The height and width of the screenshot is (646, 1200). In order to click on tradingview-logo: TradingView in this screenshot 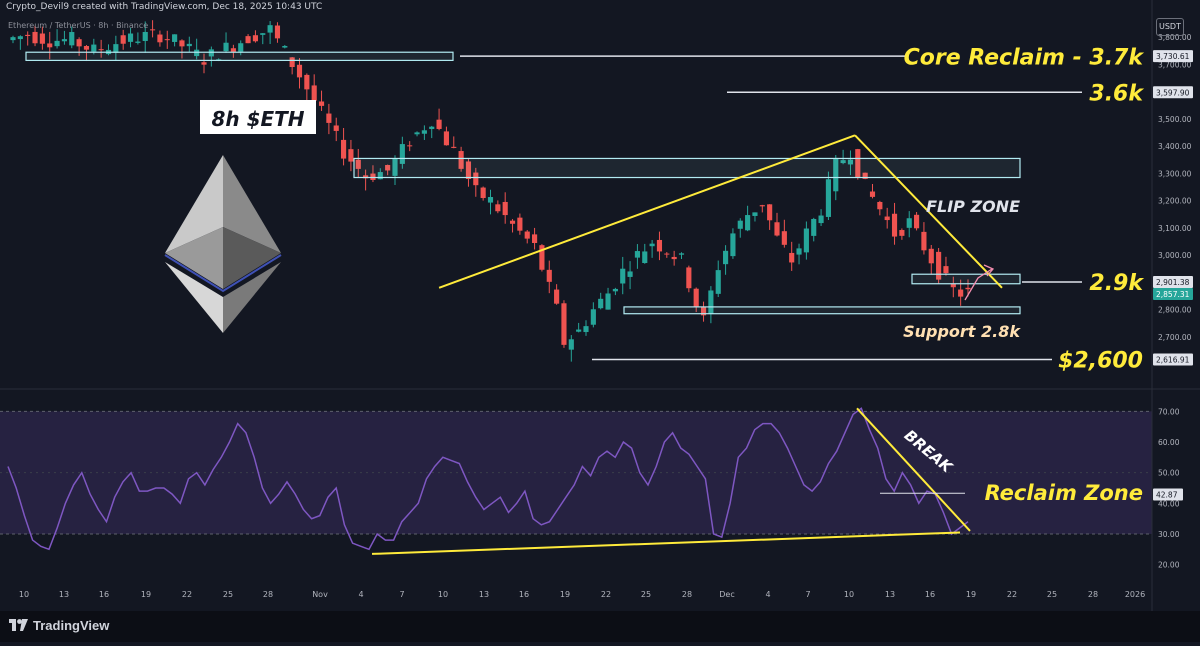, I will do `click(59, 625)`.